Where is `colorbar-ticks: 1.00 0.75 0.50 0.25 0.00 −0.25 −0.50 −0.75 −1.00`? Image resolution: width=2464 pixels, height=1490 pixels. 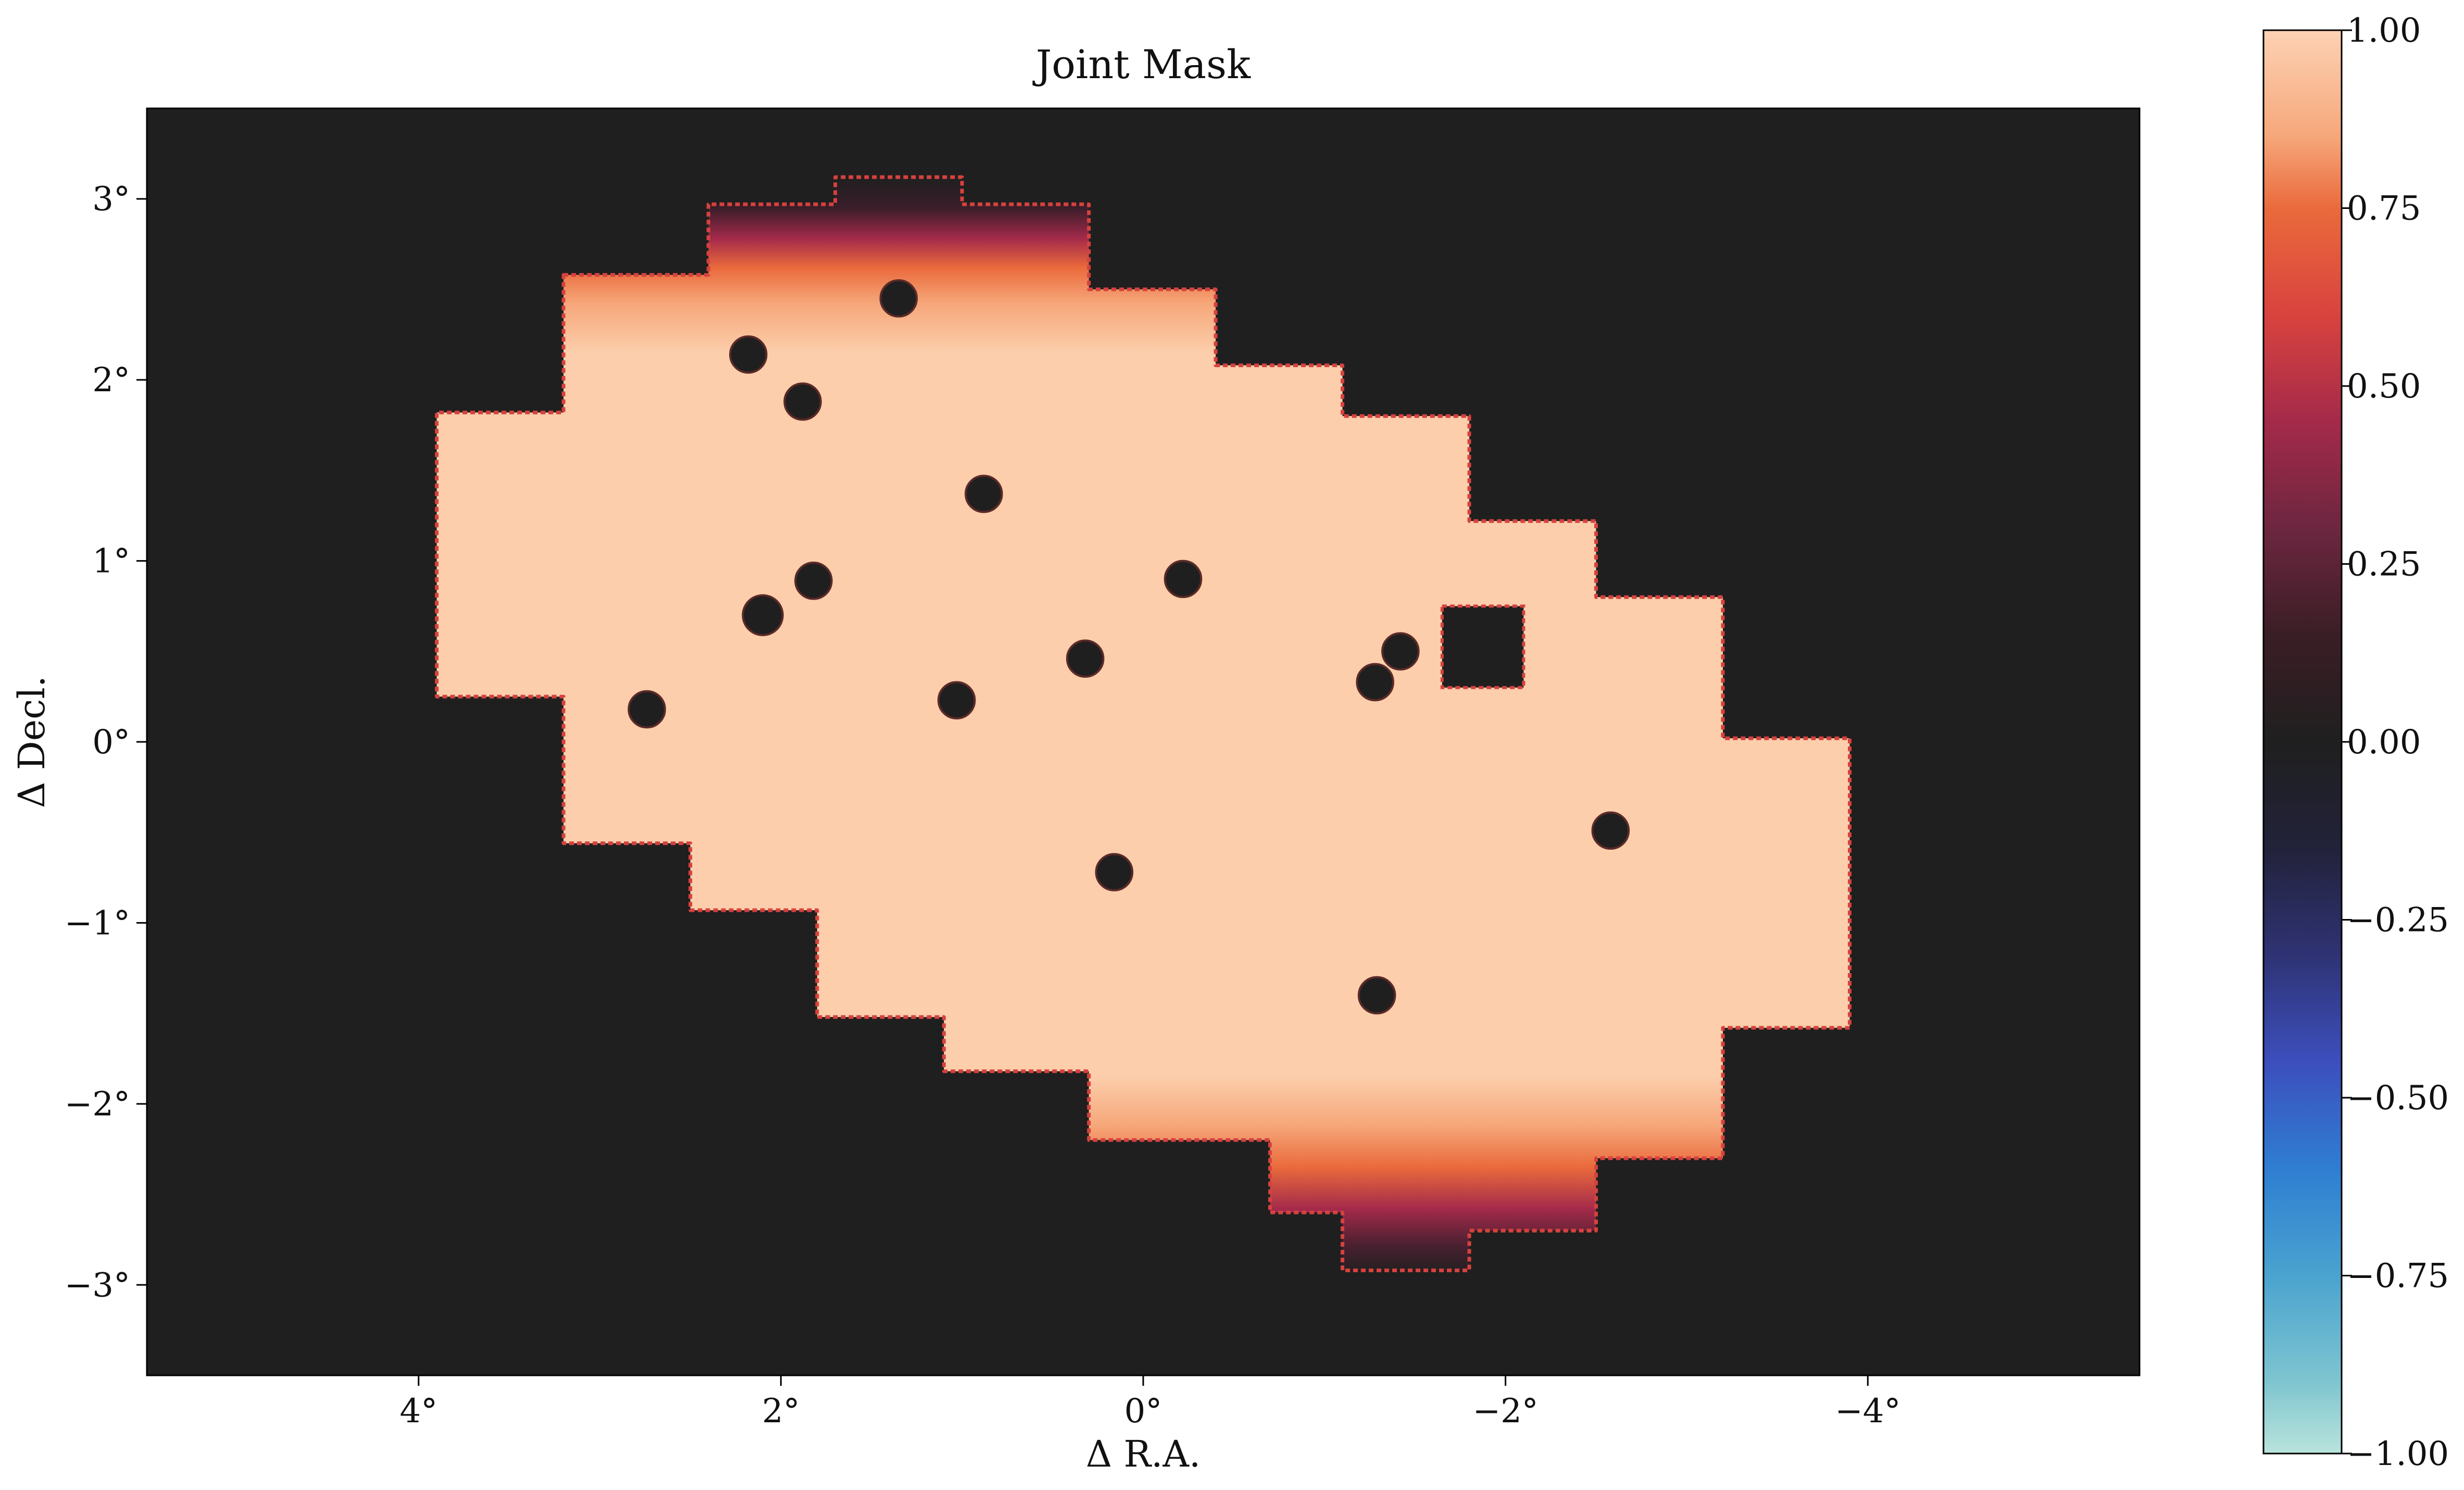
colorbar-ticks: 1.00 0.75 0.50 0.25 0.00 −0.25 −0.50 −0.75 −1.00 is located at coordinates (2395, 742).